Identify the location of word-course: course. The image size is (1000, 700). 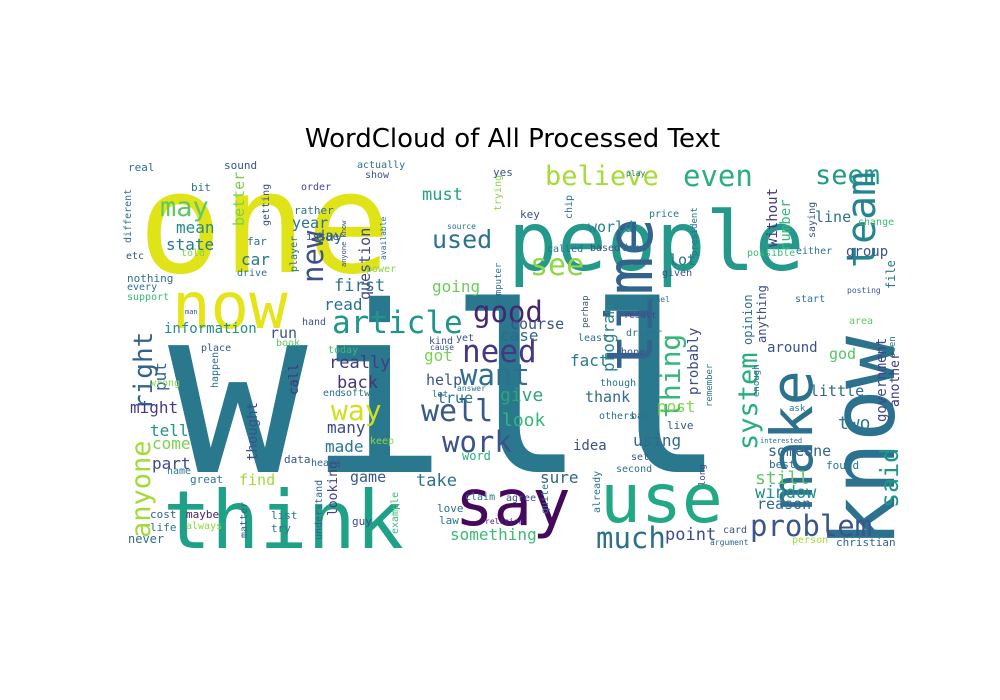
(537, 324).